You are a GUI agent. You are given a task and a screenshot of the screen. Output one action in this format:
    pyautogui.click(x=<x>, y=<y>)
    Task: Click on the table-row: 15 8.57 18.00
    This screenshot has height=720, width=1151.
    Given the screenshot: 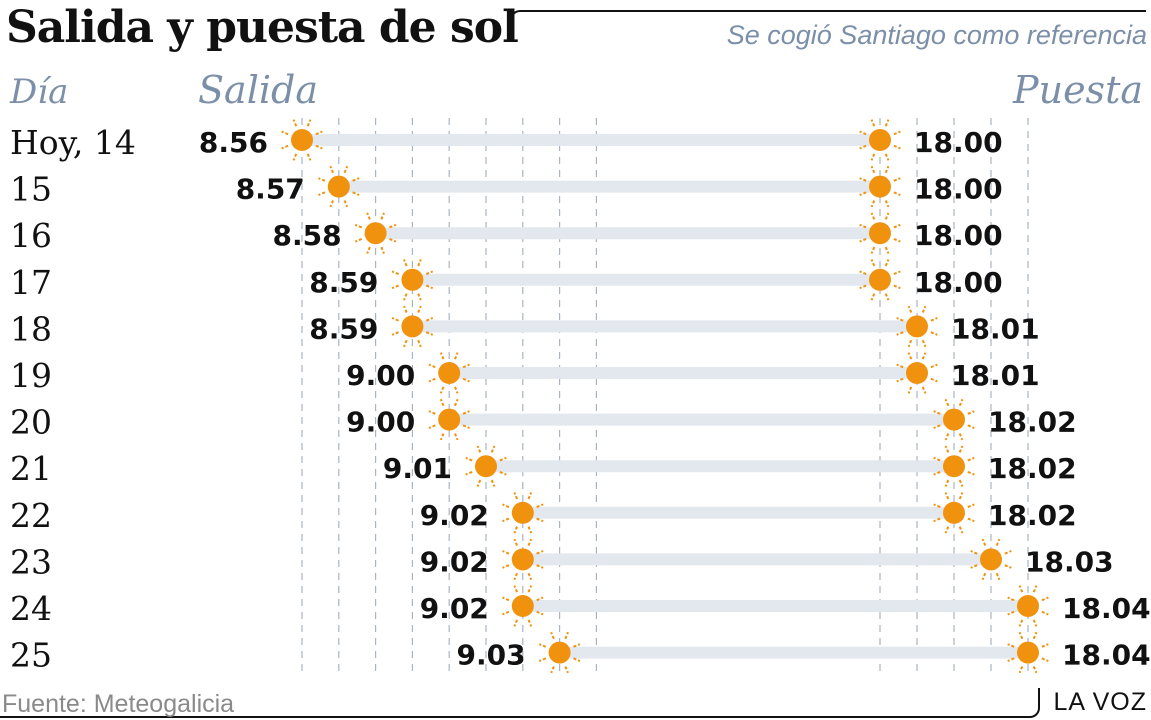 What is the action you would take?
    pyautogui.click(x=506, y=187)
    